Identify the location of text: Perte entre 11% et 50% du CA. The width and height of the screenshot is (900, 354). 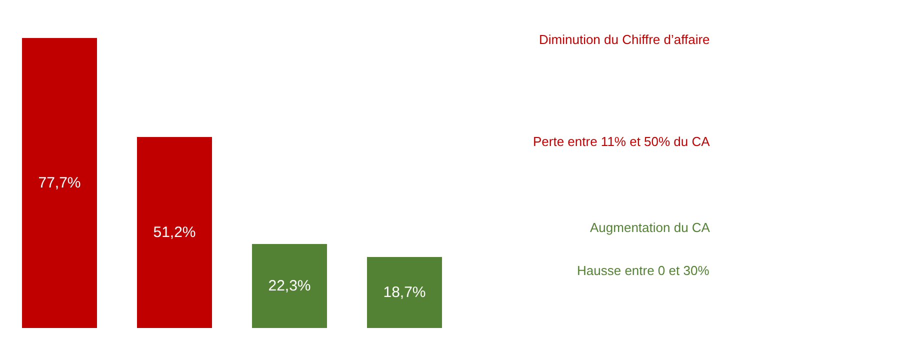
(621, 141).